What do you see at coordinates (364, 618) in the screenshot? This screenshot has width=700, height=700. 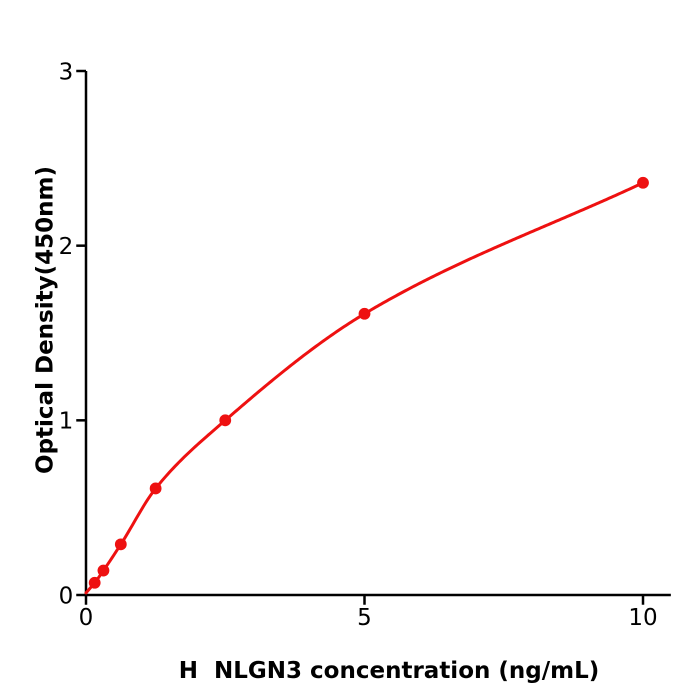 I see `x-tick-label: 5` at bounding box center [364, 618].